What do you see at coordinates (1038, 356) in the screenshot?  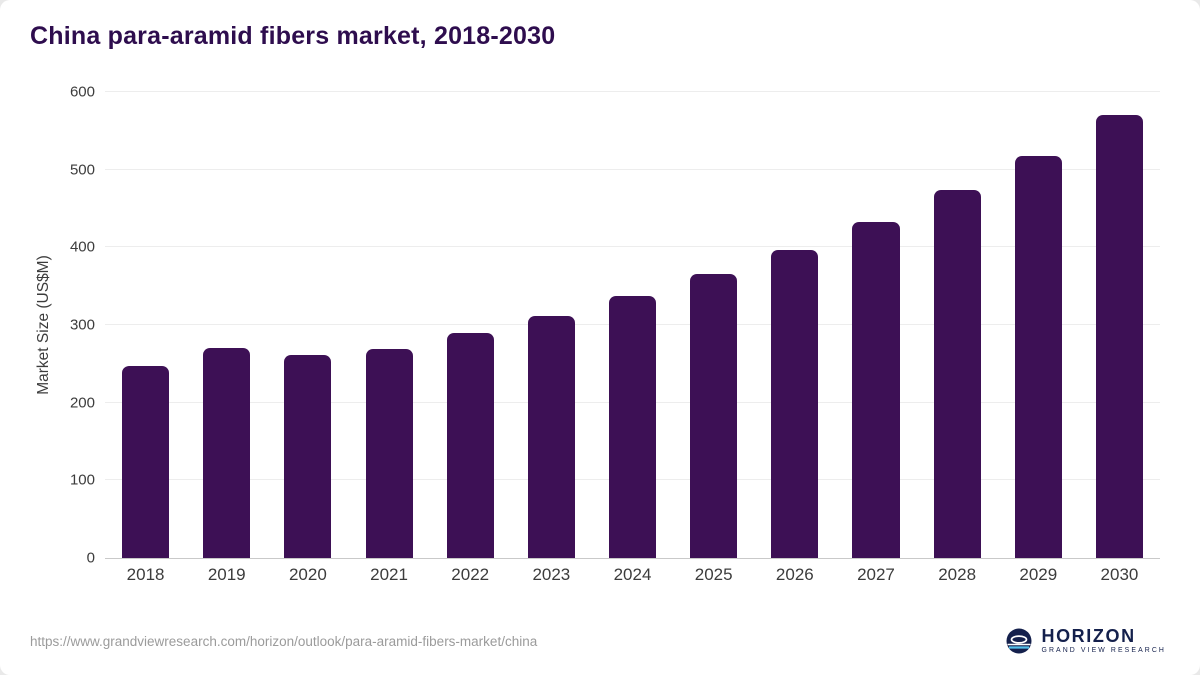 I see `bar-2029` at bounding box center [1038, 356].